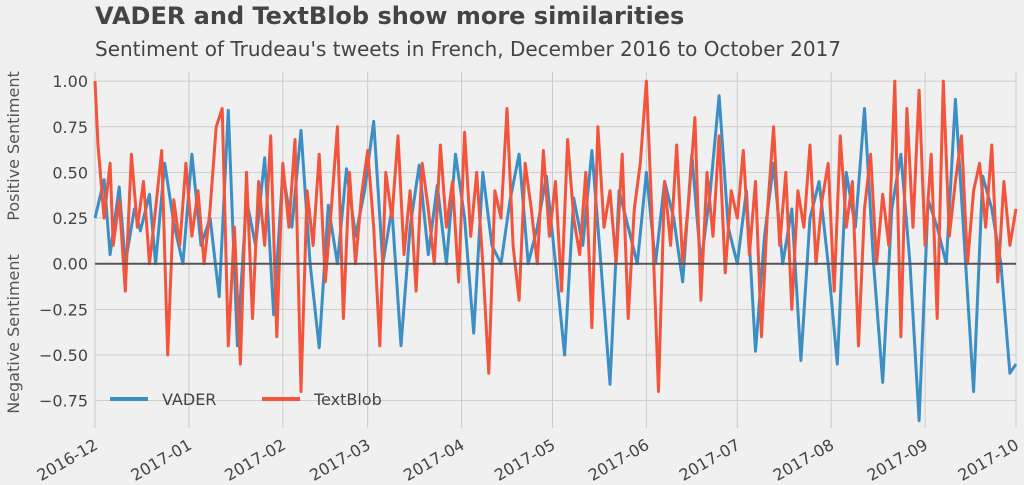 The height and width of the screenshot is (485, 1024). I want to click on ytick-layer: 1.00 0.75 0.50 0.25 0.00 −0.25 −0.50 −0.75, so click(63, 241).